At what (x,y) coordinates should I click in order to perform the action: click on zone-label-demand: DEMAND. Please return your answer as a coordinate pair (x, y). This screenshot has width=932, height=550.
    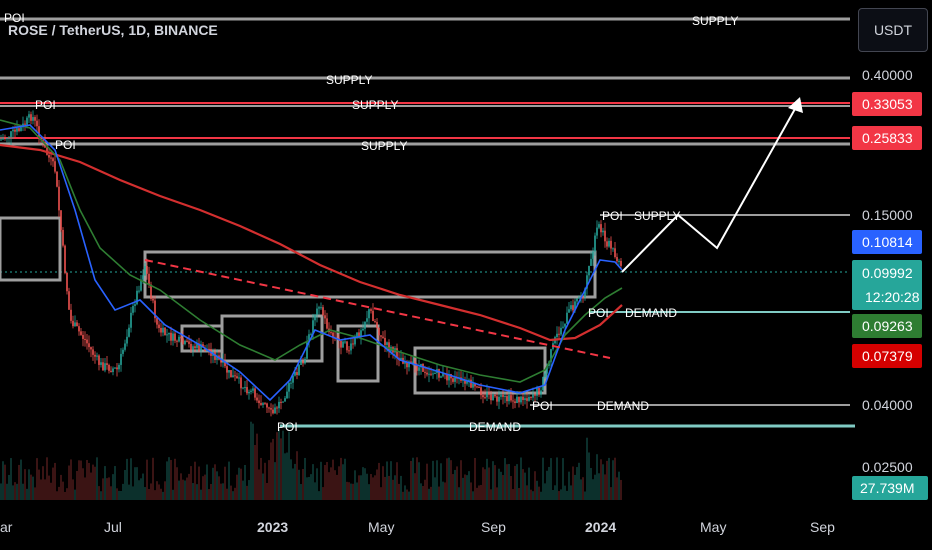
    Looking at the image, I should click on (495, 427).